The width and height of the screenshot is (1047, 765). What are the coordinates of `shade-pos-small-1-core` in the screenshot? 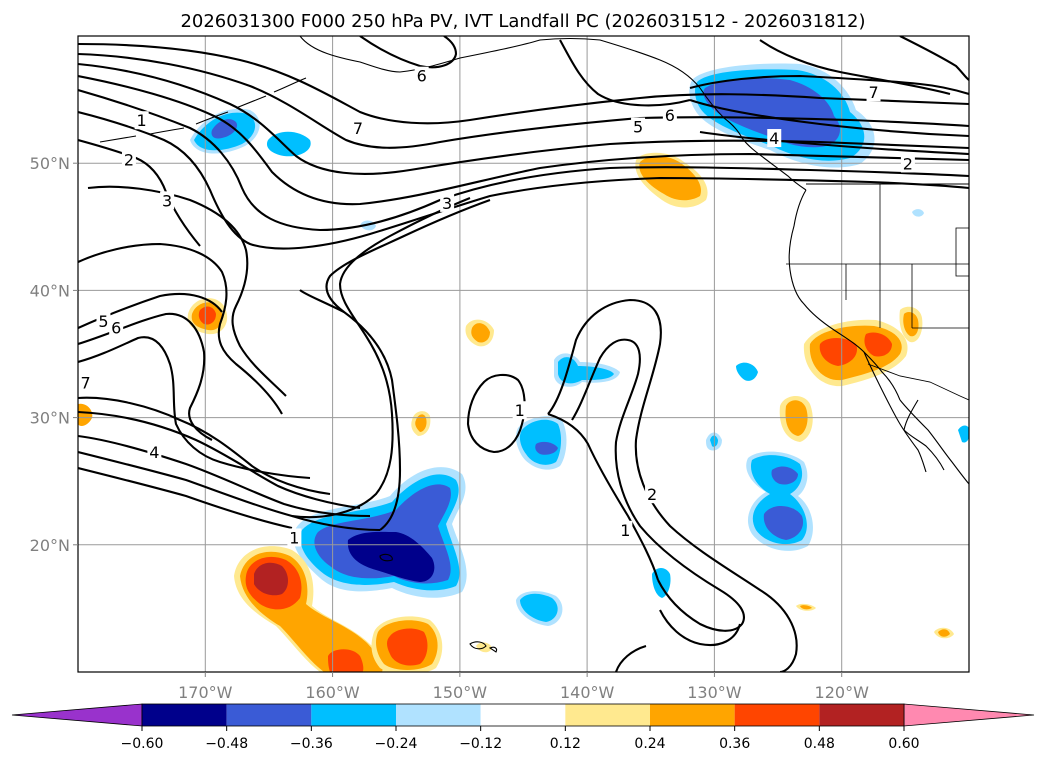 It's located at (480, 333).